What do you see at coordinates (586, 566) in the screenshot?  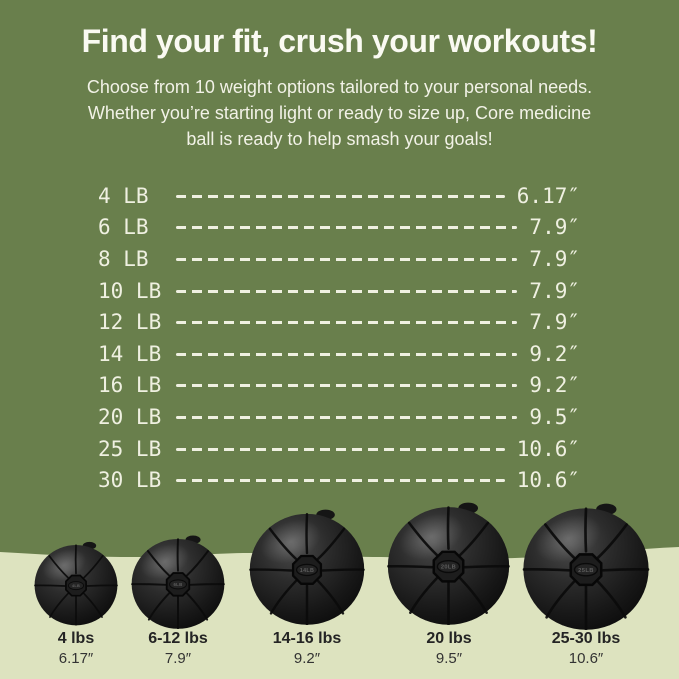 I see `medicine-ball-25-30lb: 25LB` at bounding box center [586, 566].